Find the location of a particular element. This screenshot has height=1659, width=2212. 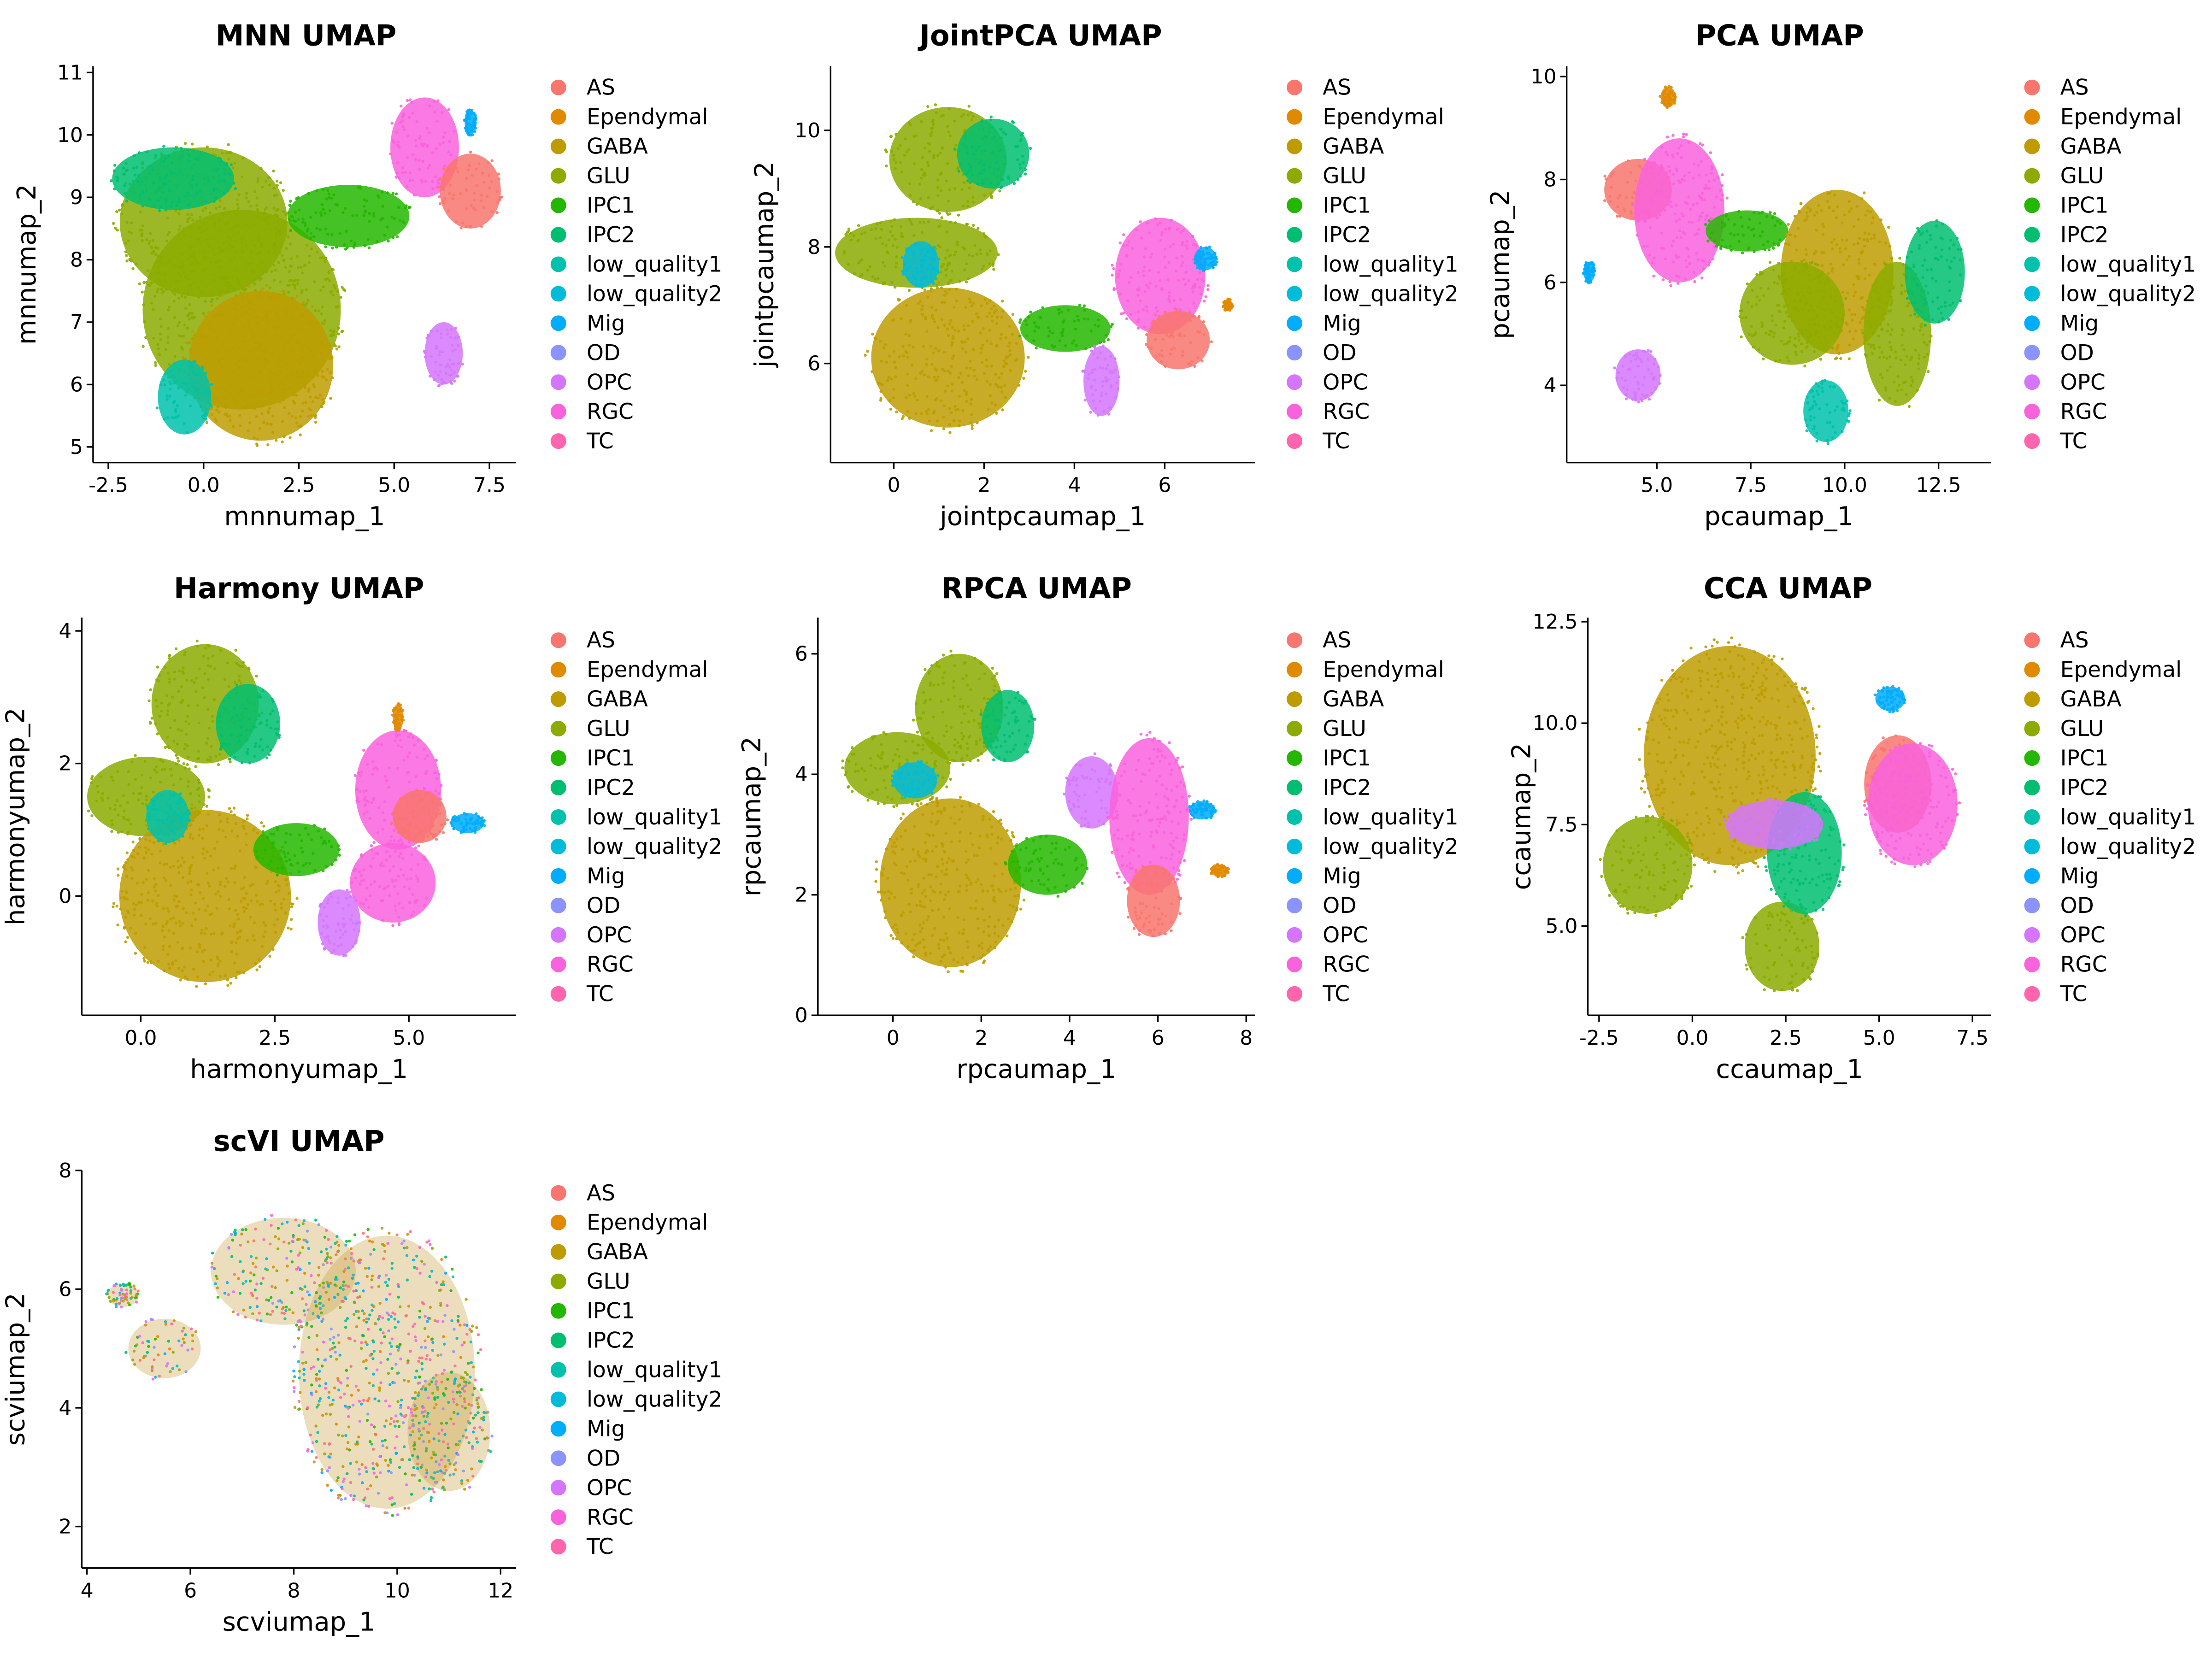

x-tick-label: 2 is located at coordinates (981, 1038).